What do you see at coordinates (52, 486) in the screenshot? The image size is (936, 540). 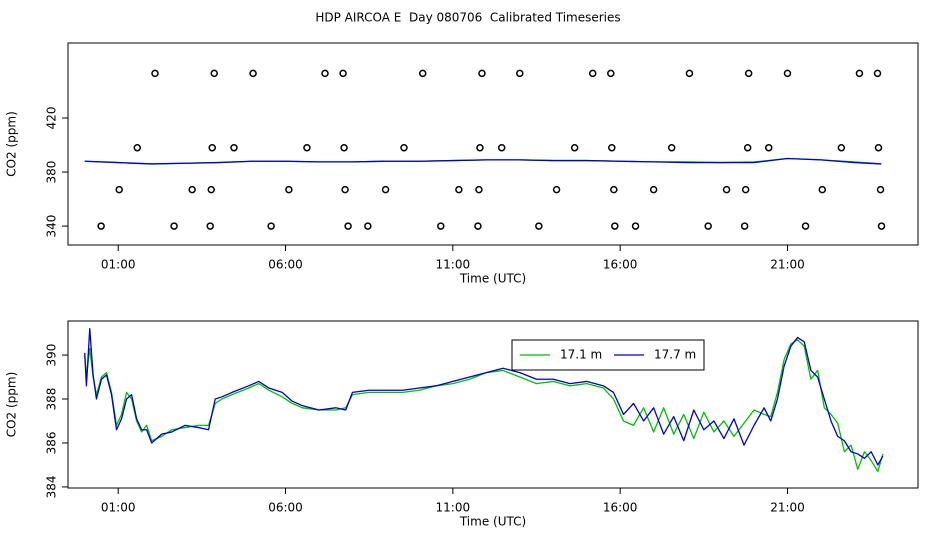 I see `y-tick-label: 384` at bounding box center [52, 486].